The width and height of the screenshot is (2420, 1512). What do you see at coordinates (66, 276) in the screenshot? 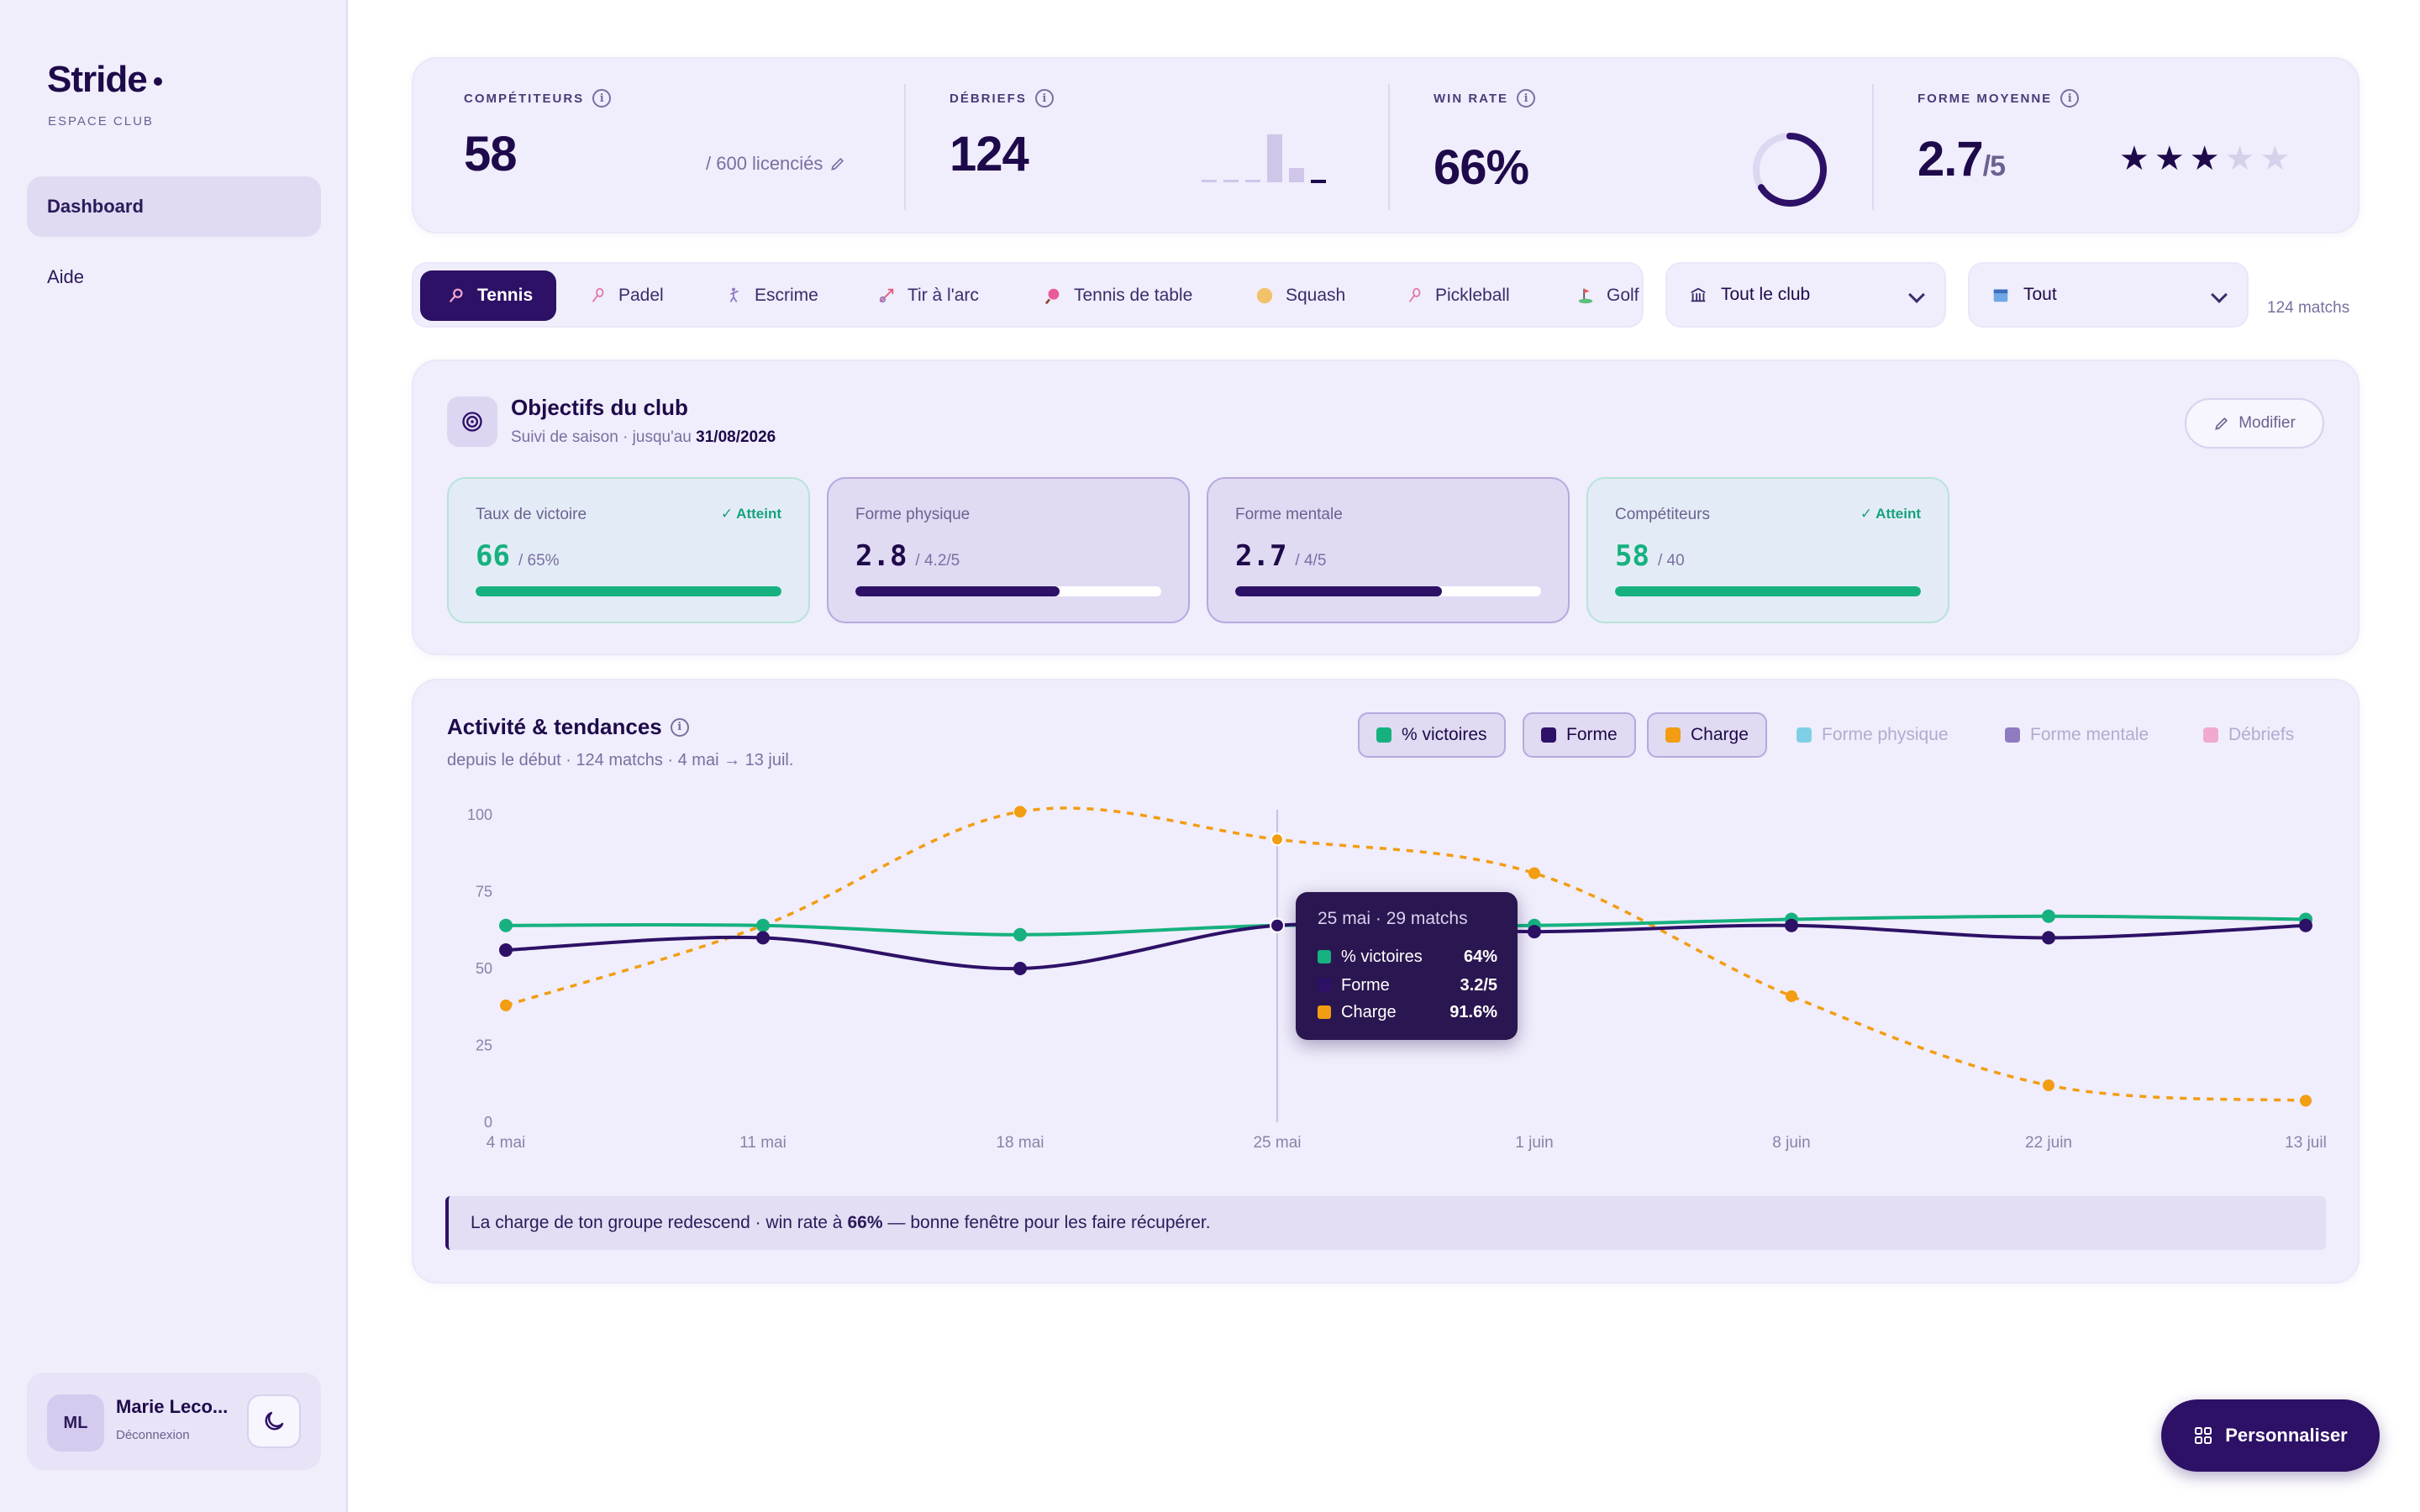
I see `nav-aide: Aide` at bounding box center [66, 276].